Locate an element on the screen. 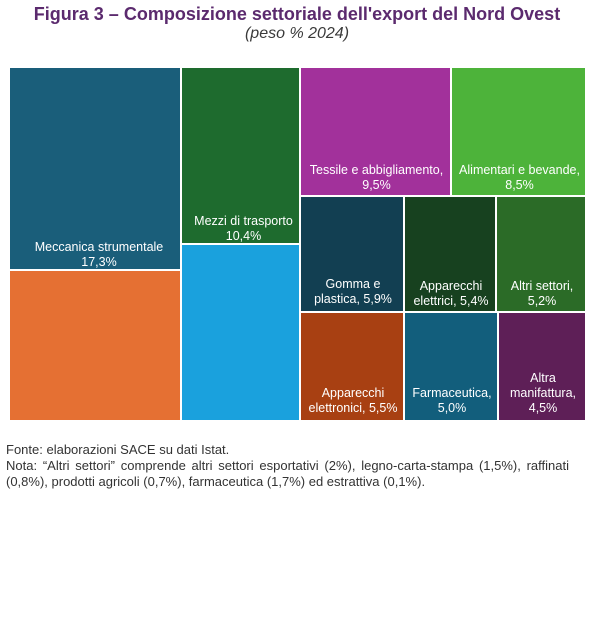  tile-value: Prodotti in metallo, 12,7% is located at coordinates (85, 611).